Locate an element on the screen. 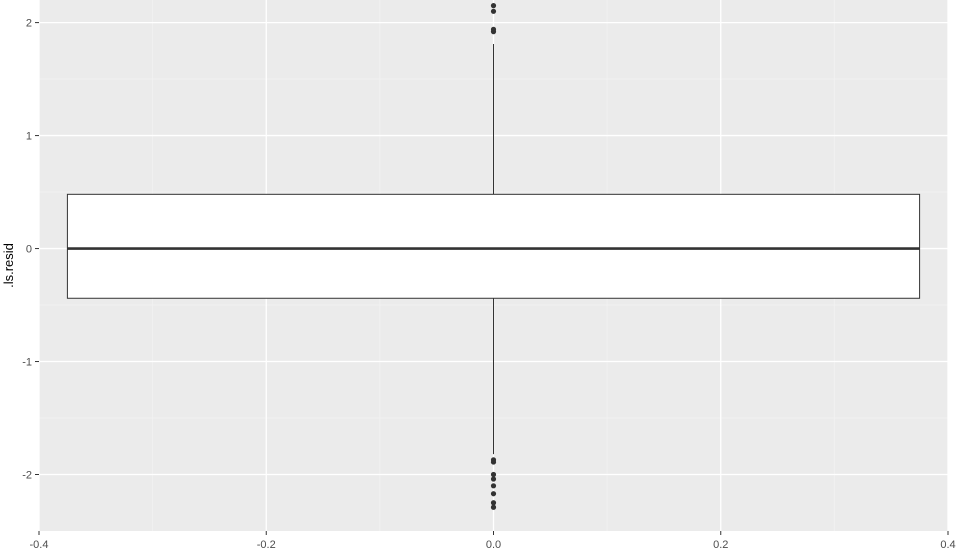 The image size is (956, 559). x-axis: -0.4 -0.2 0.0 0.2 0.4 is located at coordinates (493, 541).